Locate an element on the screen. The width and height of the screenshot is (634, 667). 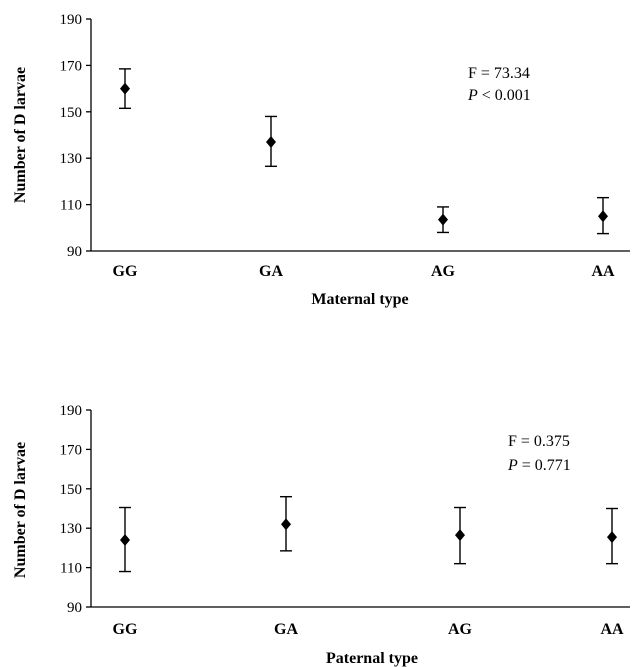
paternal-y-tick-label: 130 is located at coordinates (71, 529).